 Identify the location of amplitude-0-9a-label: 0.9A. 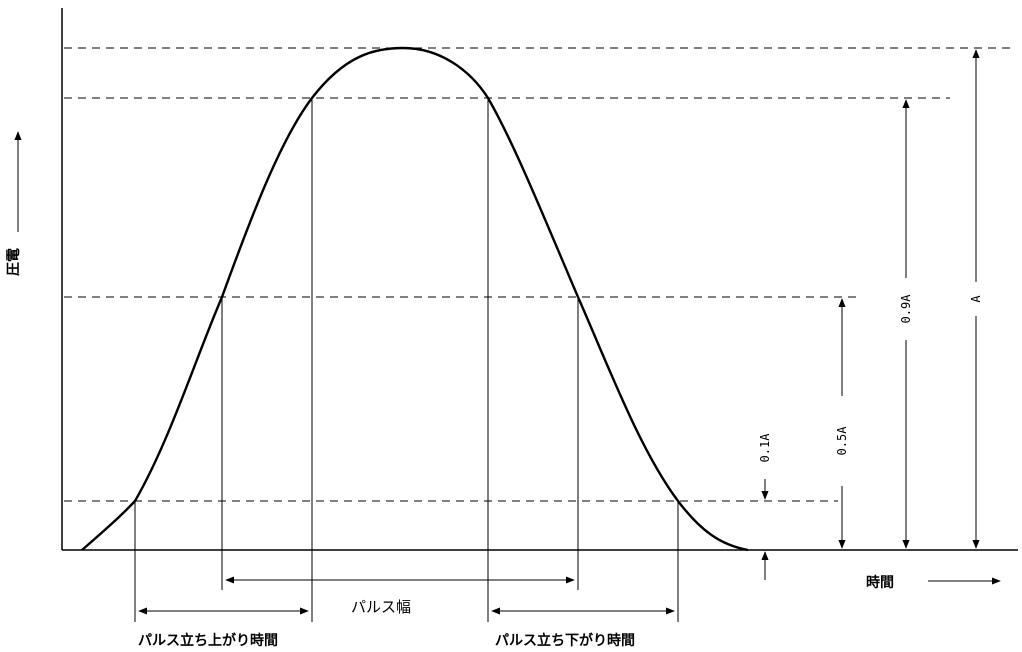
(906, 309).